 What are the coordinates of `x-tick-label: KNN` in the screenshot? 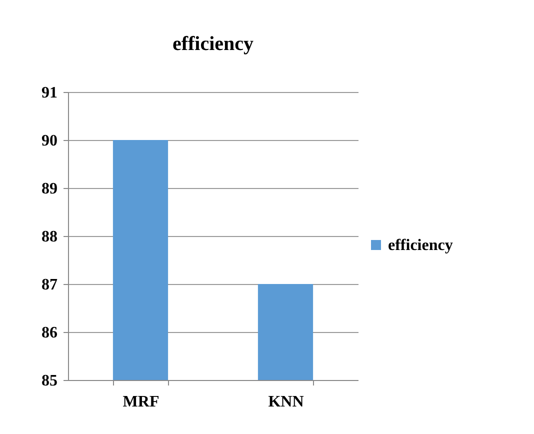 It's located at (286, 402).